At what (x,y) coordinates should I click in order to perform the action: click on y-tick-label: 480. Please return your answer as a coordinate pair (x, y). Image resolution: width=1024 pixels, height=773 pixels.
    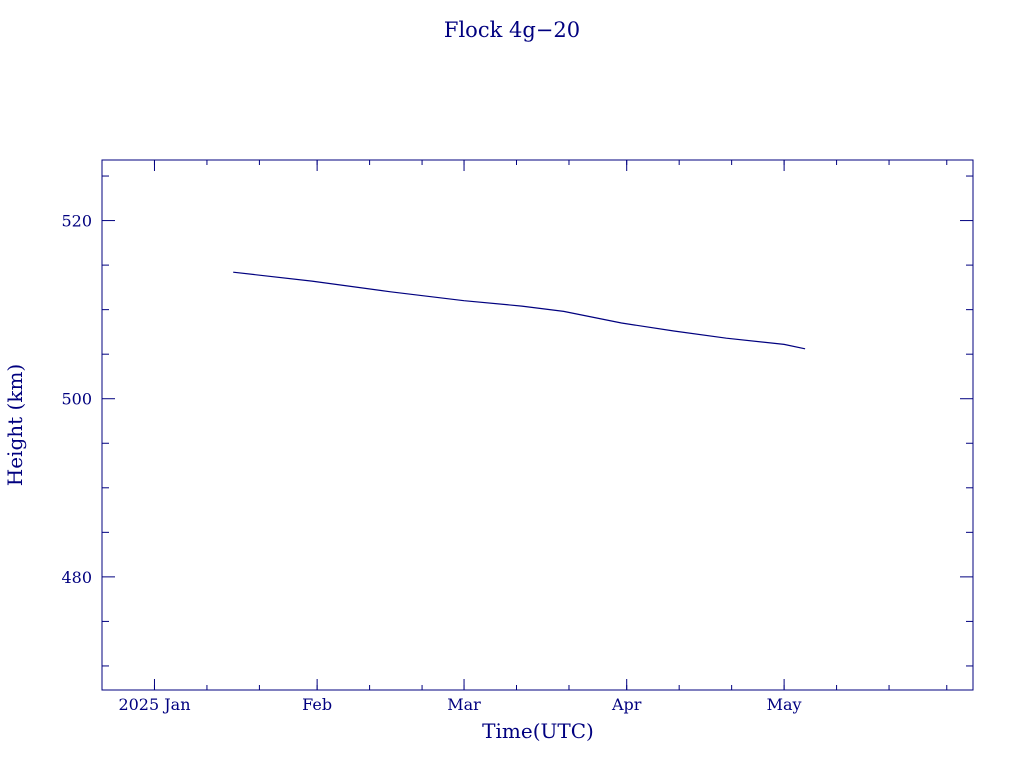
    Looking at the image, I should click on (76, 577).